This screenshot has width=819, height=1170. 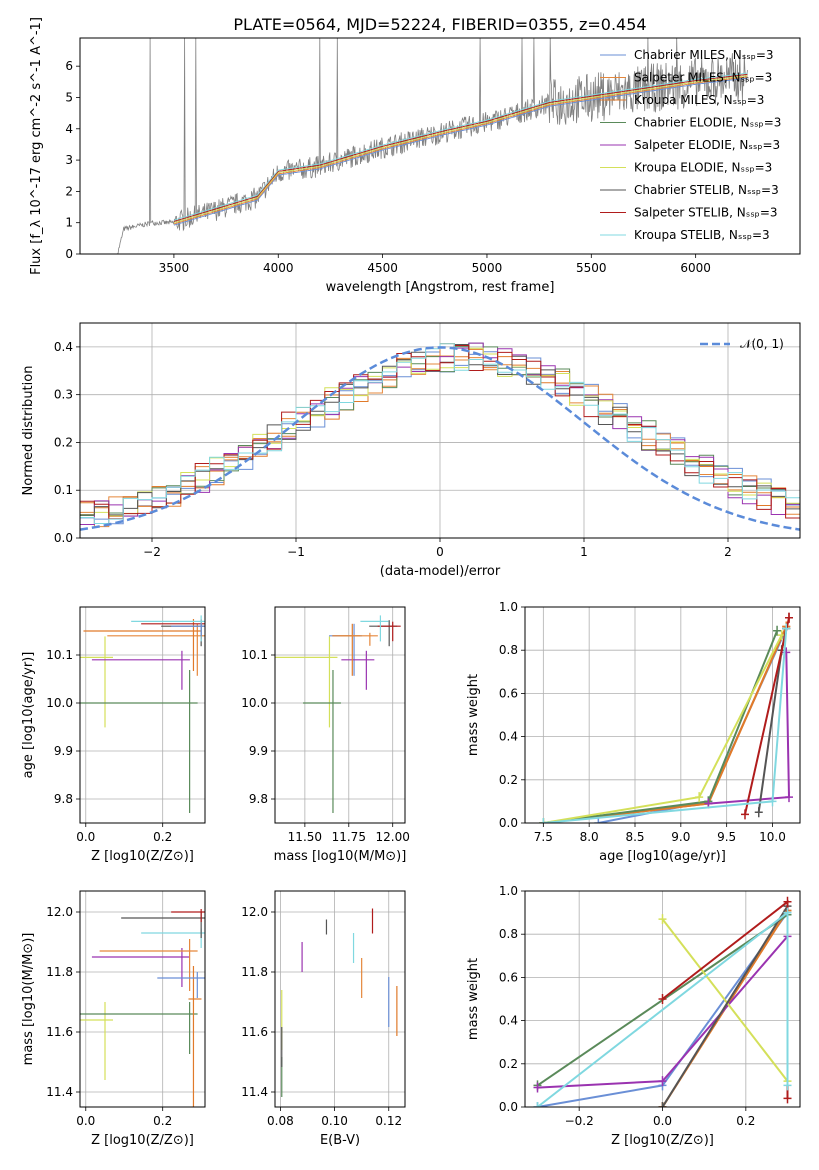 I want to click on x-tick-label: 7.5, so click(x=543, y=837).